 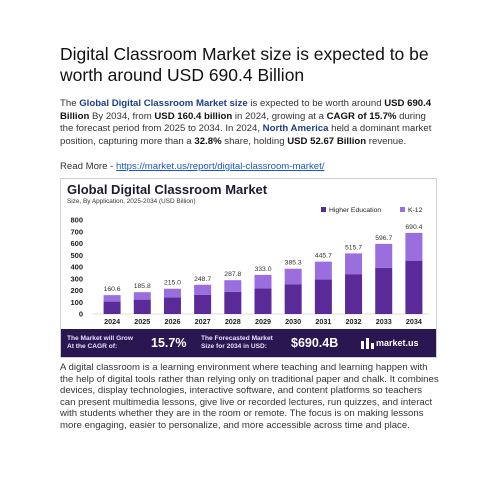 I want to click on bar-data-label: 333.0, so click(x=262, y=269).